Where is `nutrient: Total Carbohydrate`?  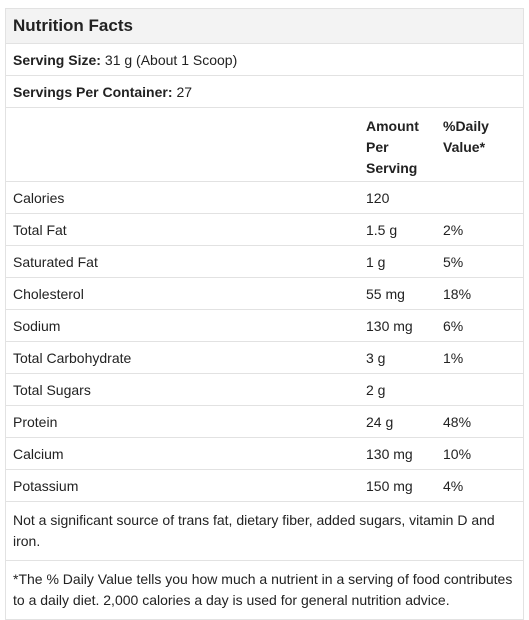 nutrient: Total Carbohydrate is located at coordinates (72, 357).